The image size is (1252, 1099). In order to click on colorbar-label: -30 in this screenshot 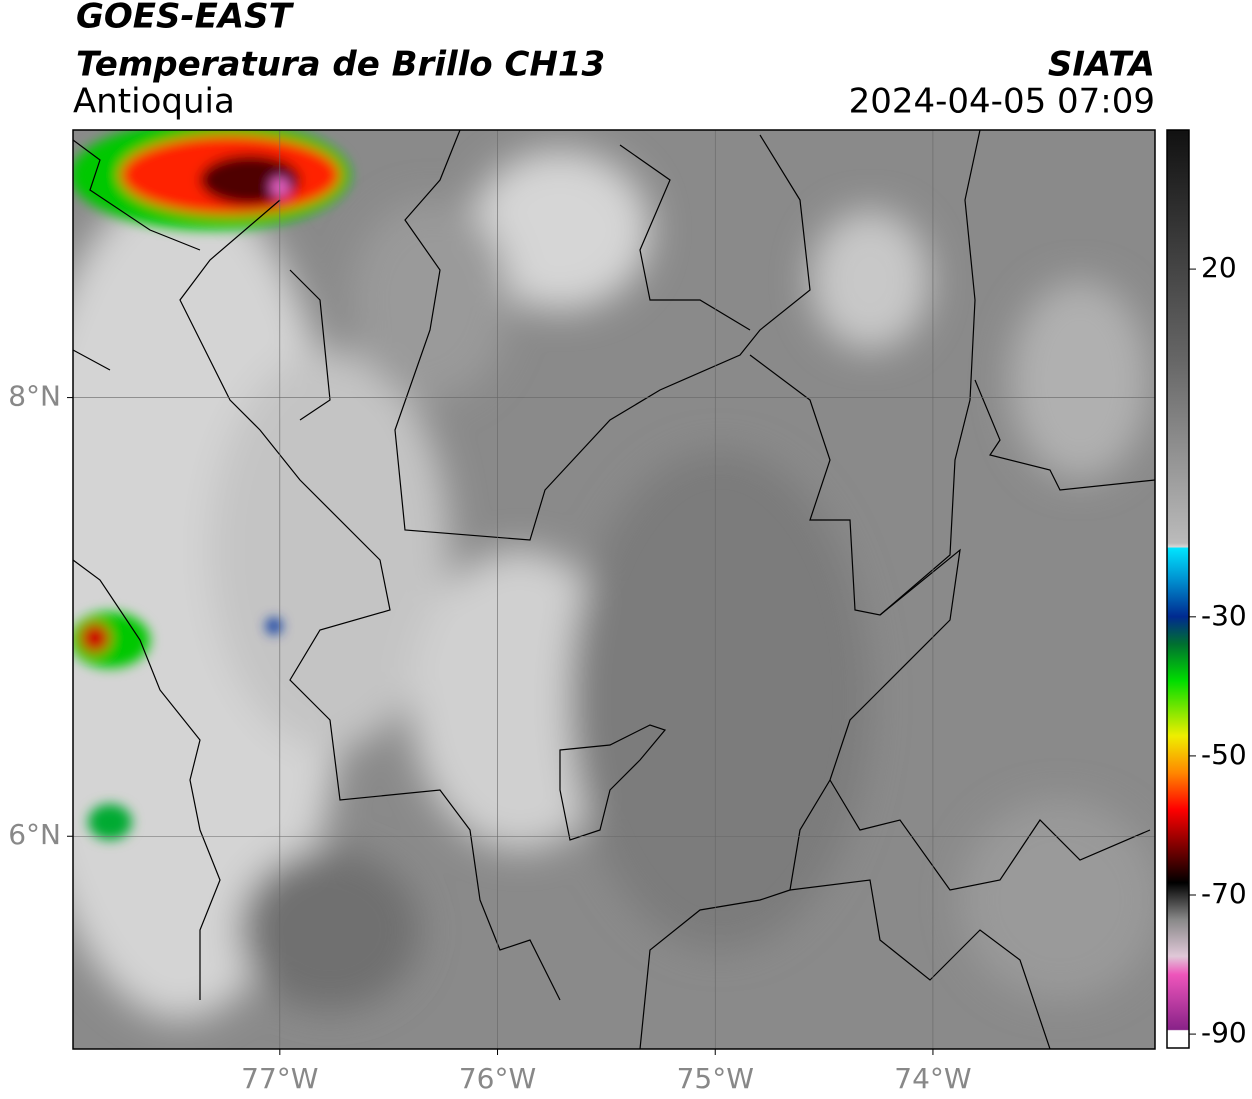, I will do `click(1224, 615)`.